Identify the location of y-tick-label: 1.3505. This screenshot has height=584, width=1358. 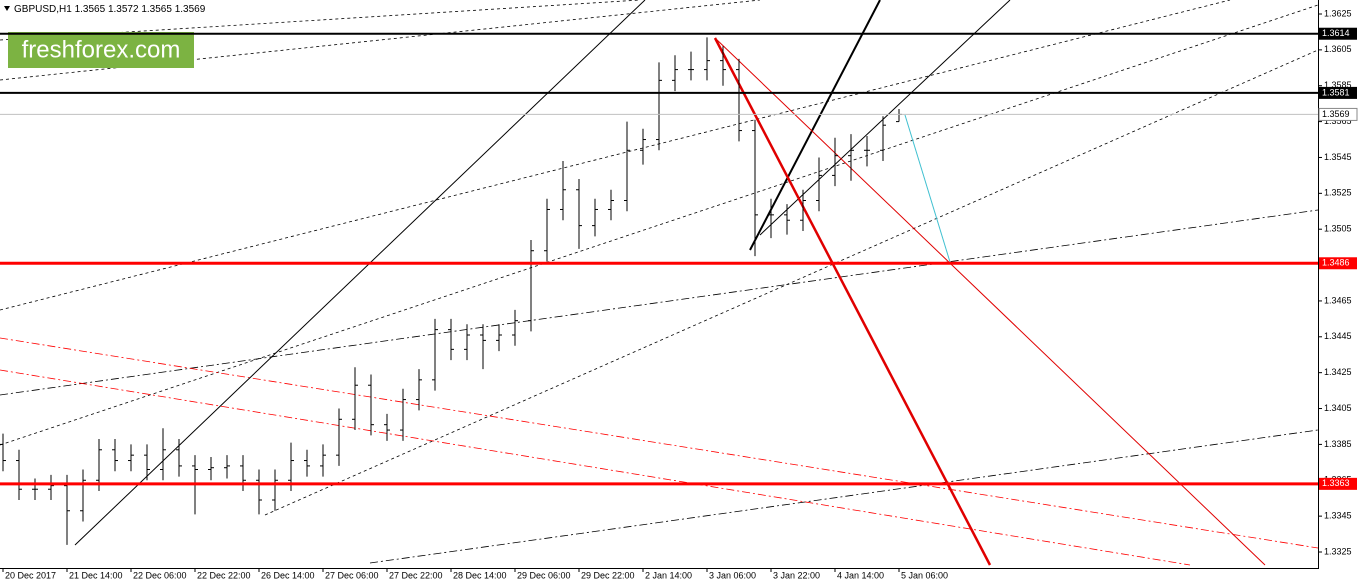
(1338, 229).